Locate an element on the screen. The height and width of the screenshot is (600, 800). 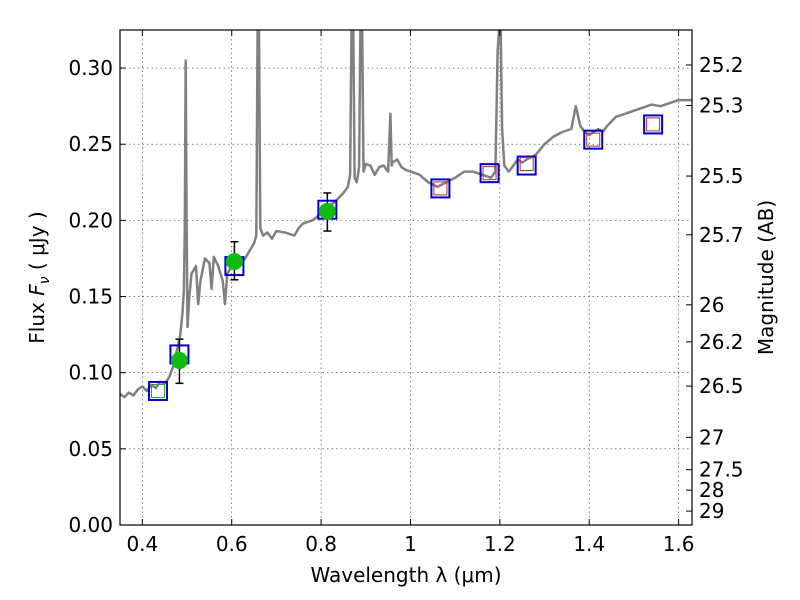
y2-tick-label: 25.5 is located at coordinates (721, 176).